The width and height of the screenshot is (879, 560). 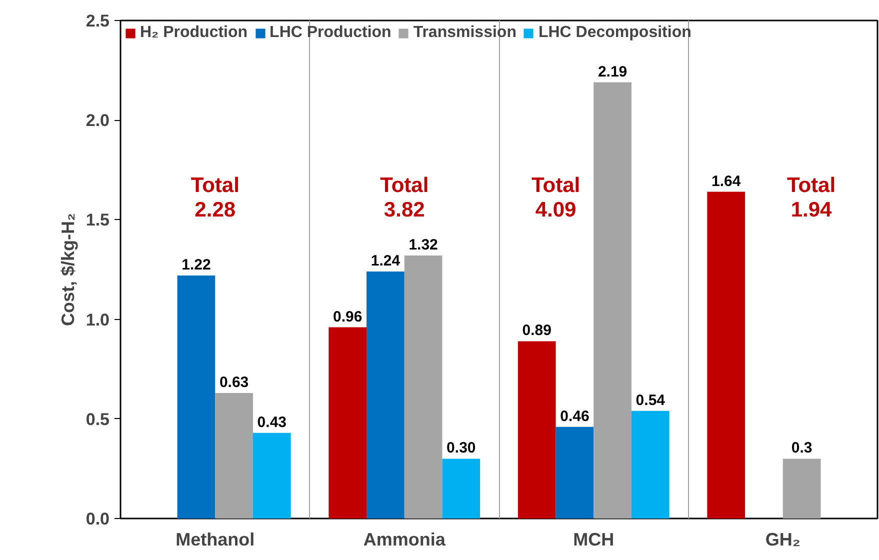 I want to click on legend-label: H₂ Production, so click(x=194, y=33).